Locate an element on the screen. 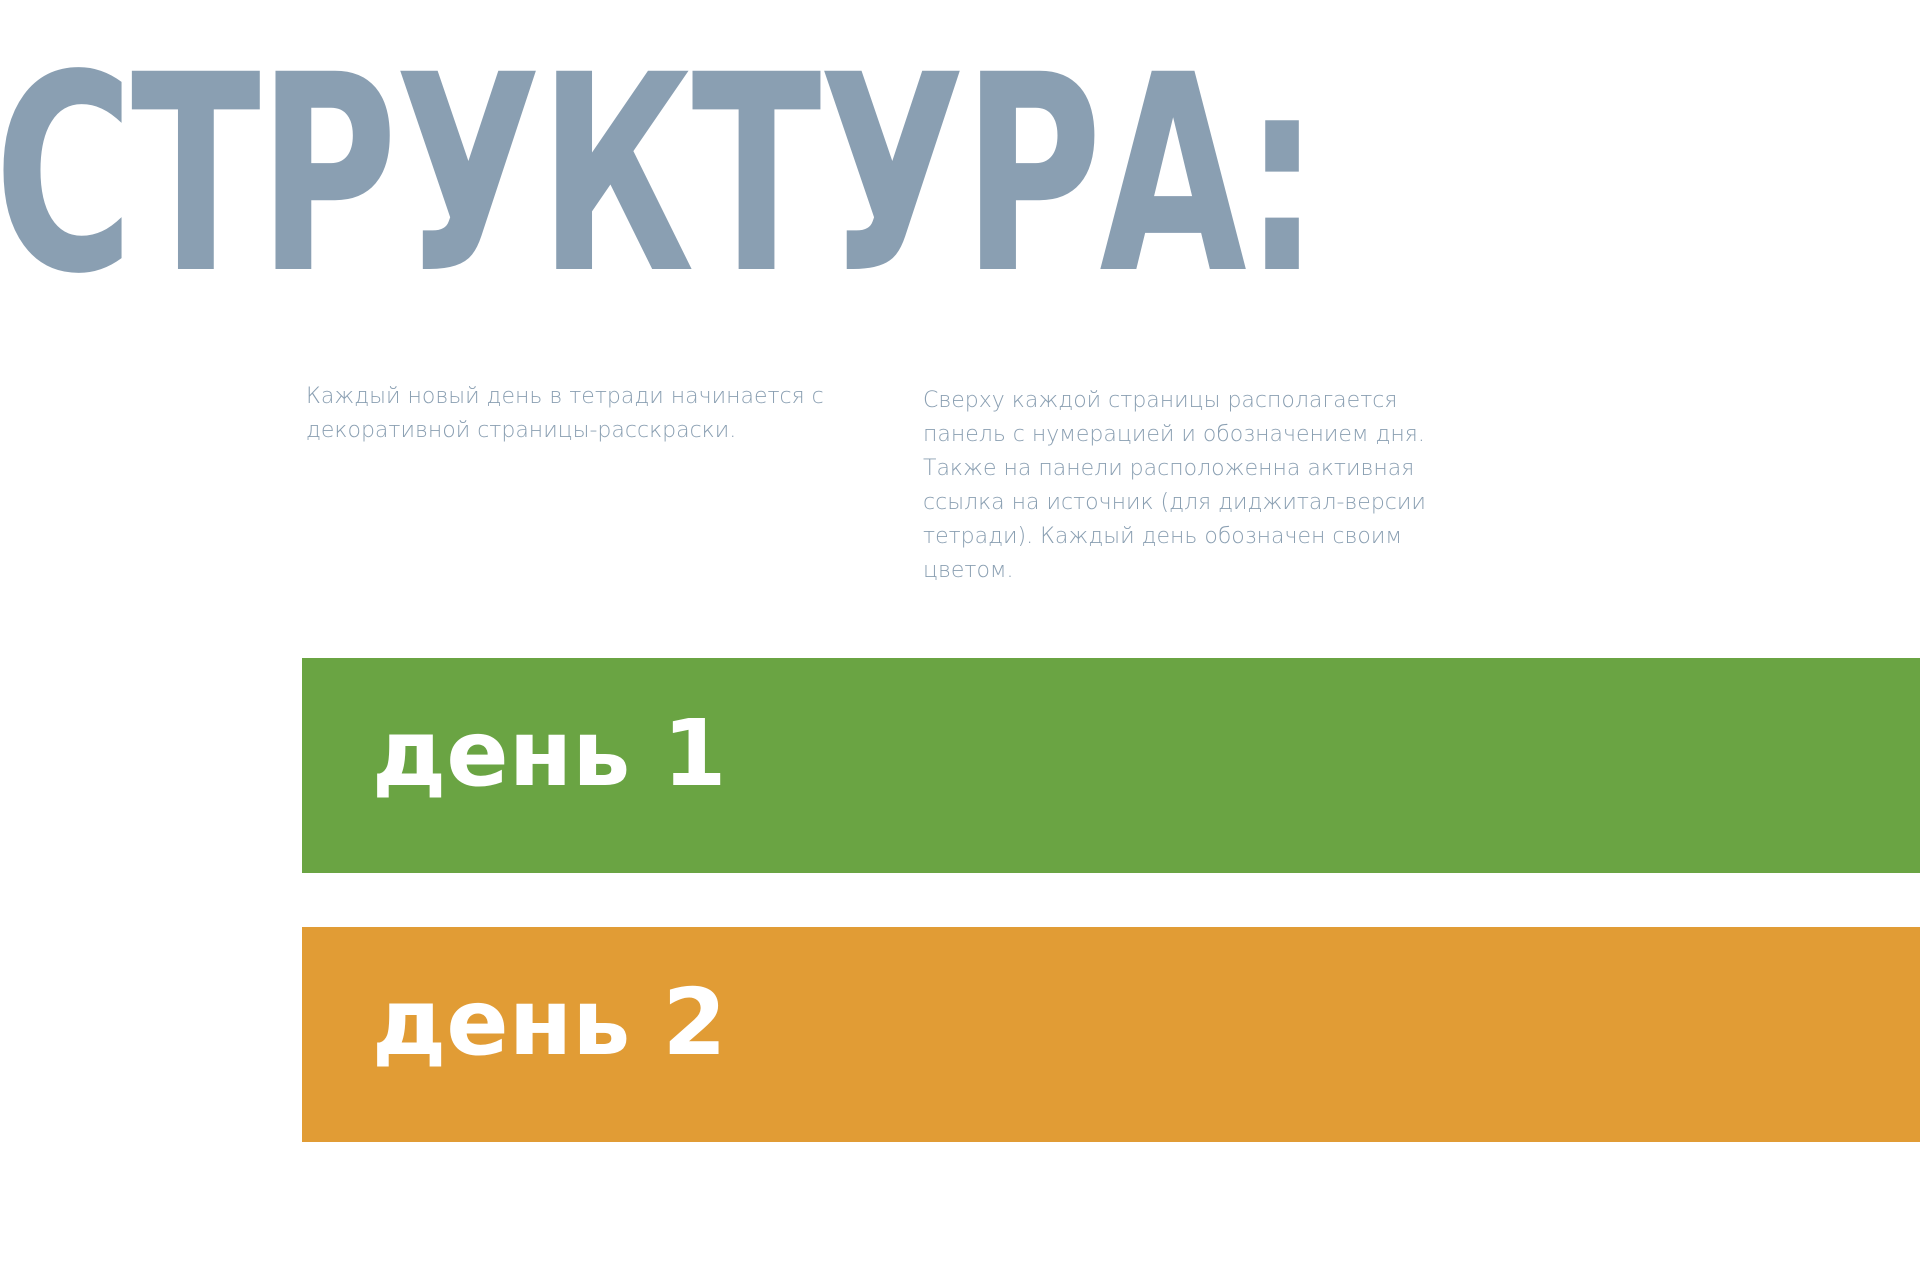 The width and height of the screenshot is (1920, 1271). day-2-label: день 2 is located at coordinates (549, 1022).